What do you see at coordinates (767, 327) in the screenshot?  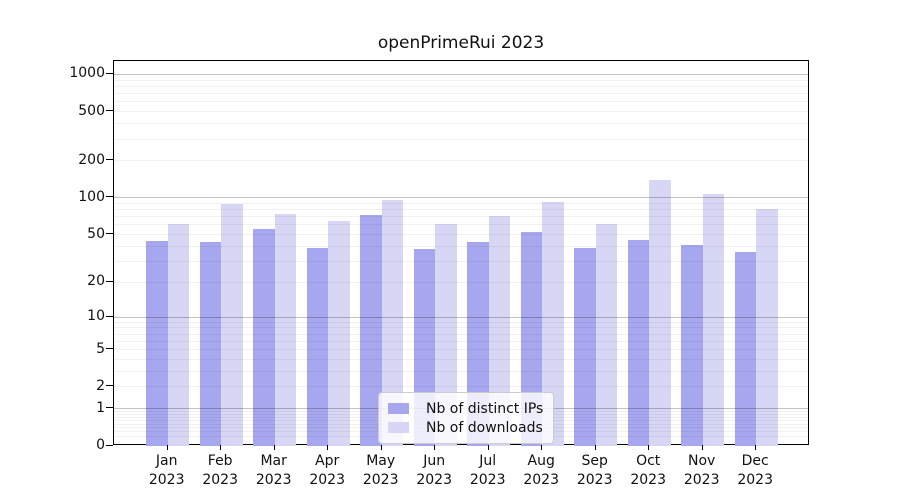 I see `bar-downloads-dec` at bounding box center [767, 327].